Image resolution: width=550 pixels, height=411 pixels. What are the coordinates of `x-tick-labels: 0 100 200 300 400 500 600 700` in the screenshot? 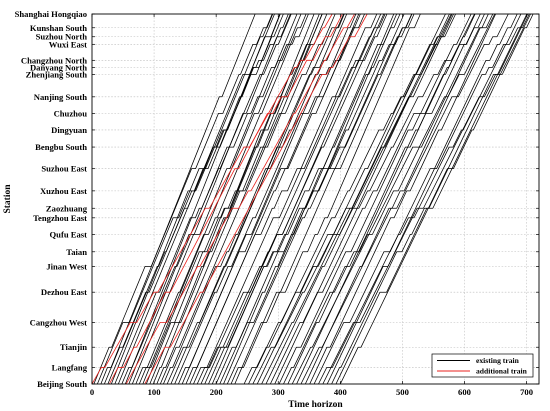 It's located at (311, 392).